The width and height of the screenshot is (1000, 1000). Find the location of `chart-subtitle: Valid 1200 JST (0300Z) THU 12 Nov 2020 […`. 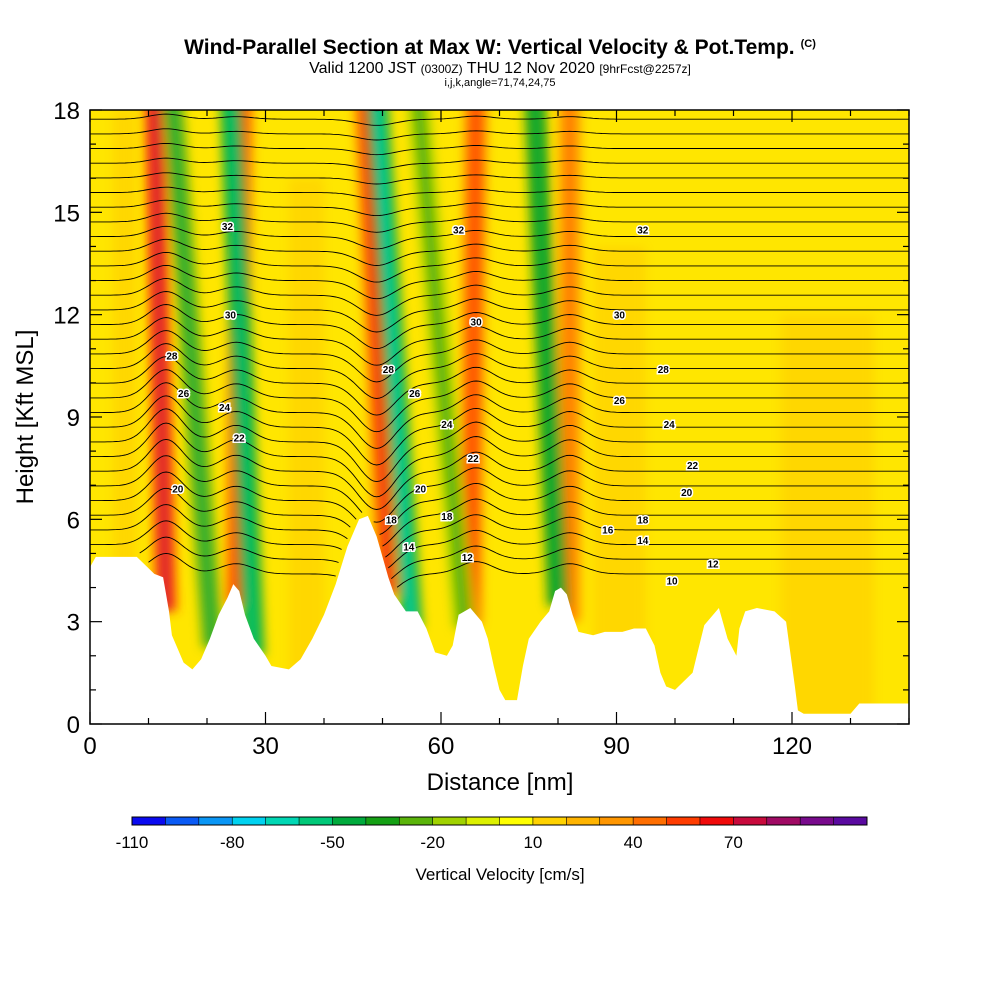

chart-subtitle: Valid 1200 JST (0300Z) THU 12 Nov 2020 [… is located at coordinates (500, 69).